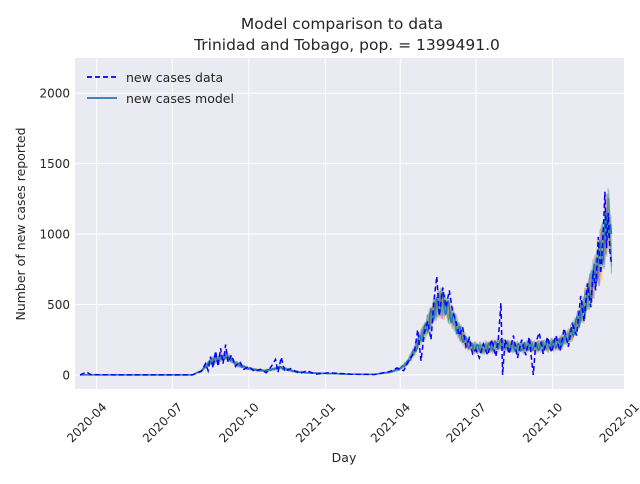 This screenshot has width=640, height=484. I want to click on y-axis-label: Number of new cases reported, so click(20, 223).